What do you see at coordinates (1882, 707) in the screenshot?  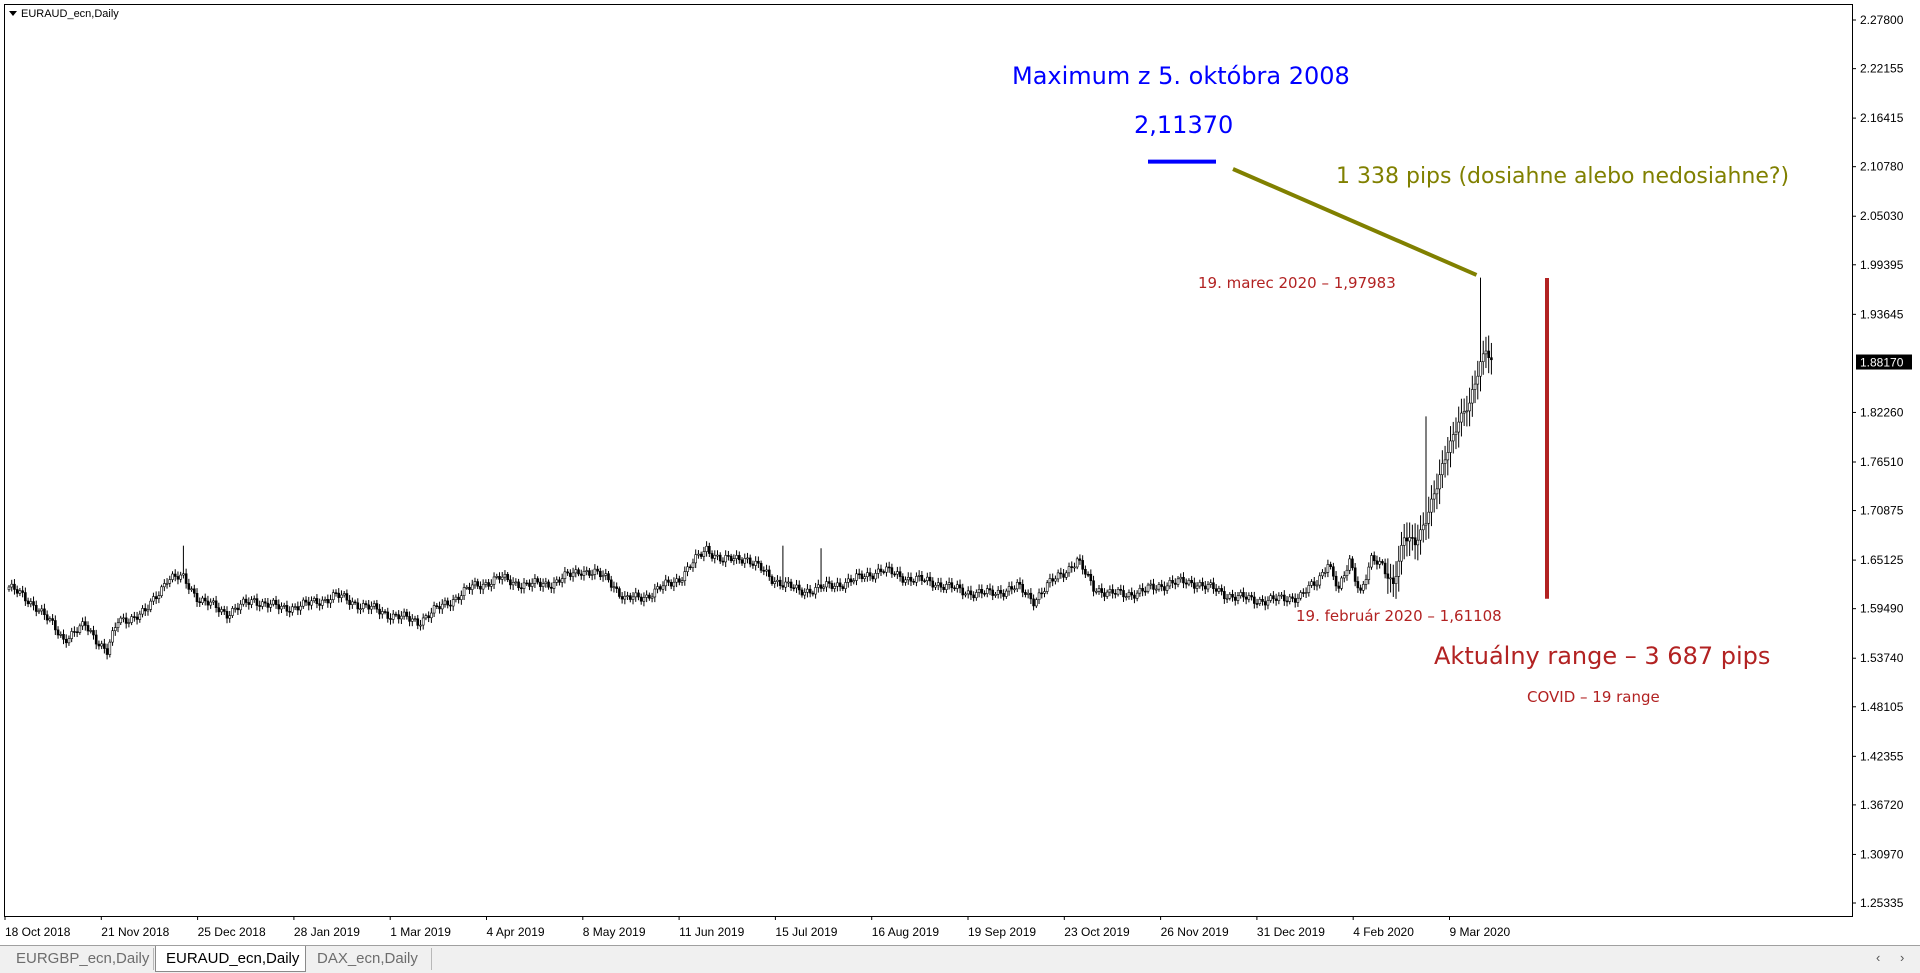 I see `y-axis-tick-label: 1.48105` at bounding box center [1882, 707].